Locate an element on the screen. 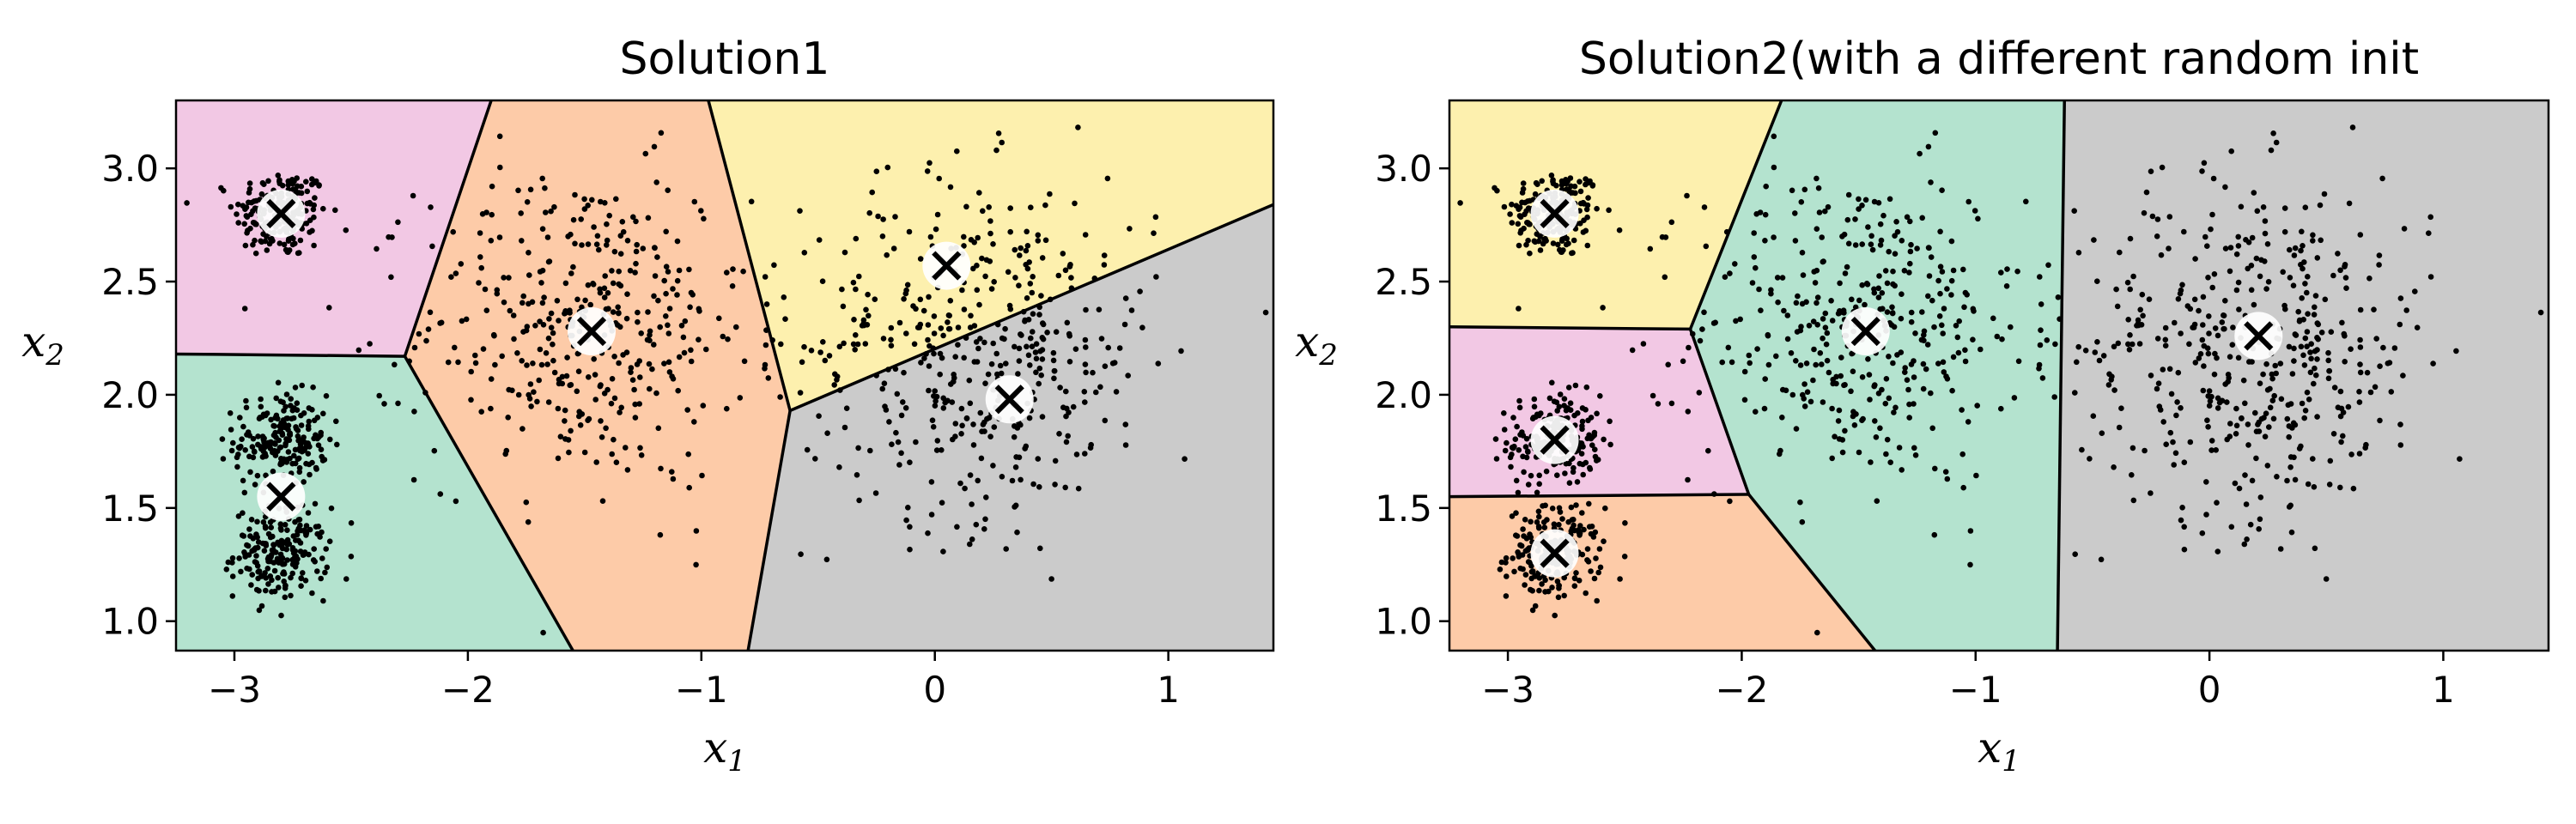  y-tick-label: 2.0 is located at coordinates (130, 395).